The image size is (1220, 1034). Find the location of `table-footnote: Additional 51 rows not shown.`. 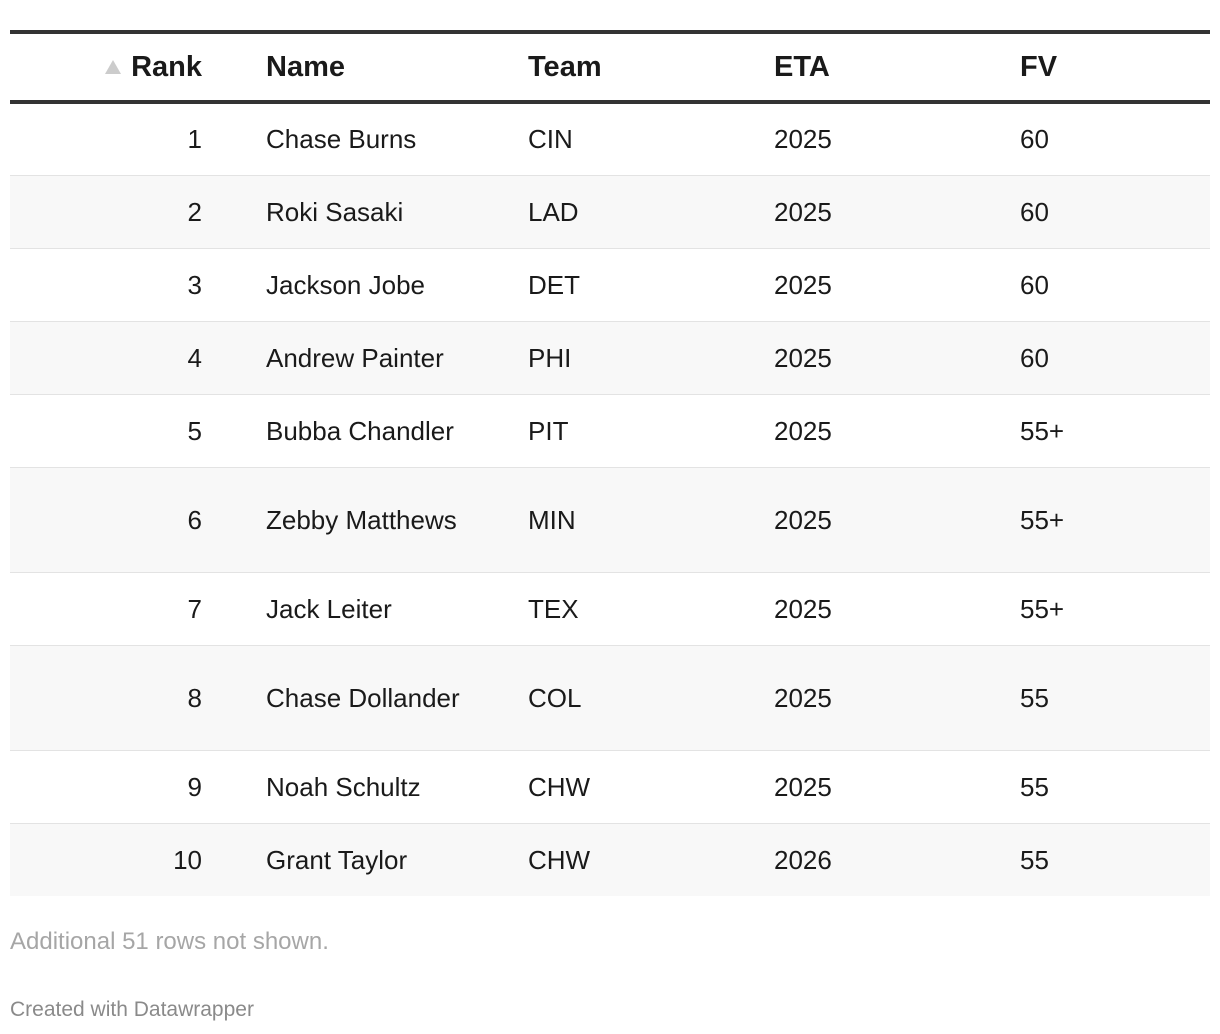

table-footnote: Additional 51 rows not shown. is located at coordinates (169, 941).